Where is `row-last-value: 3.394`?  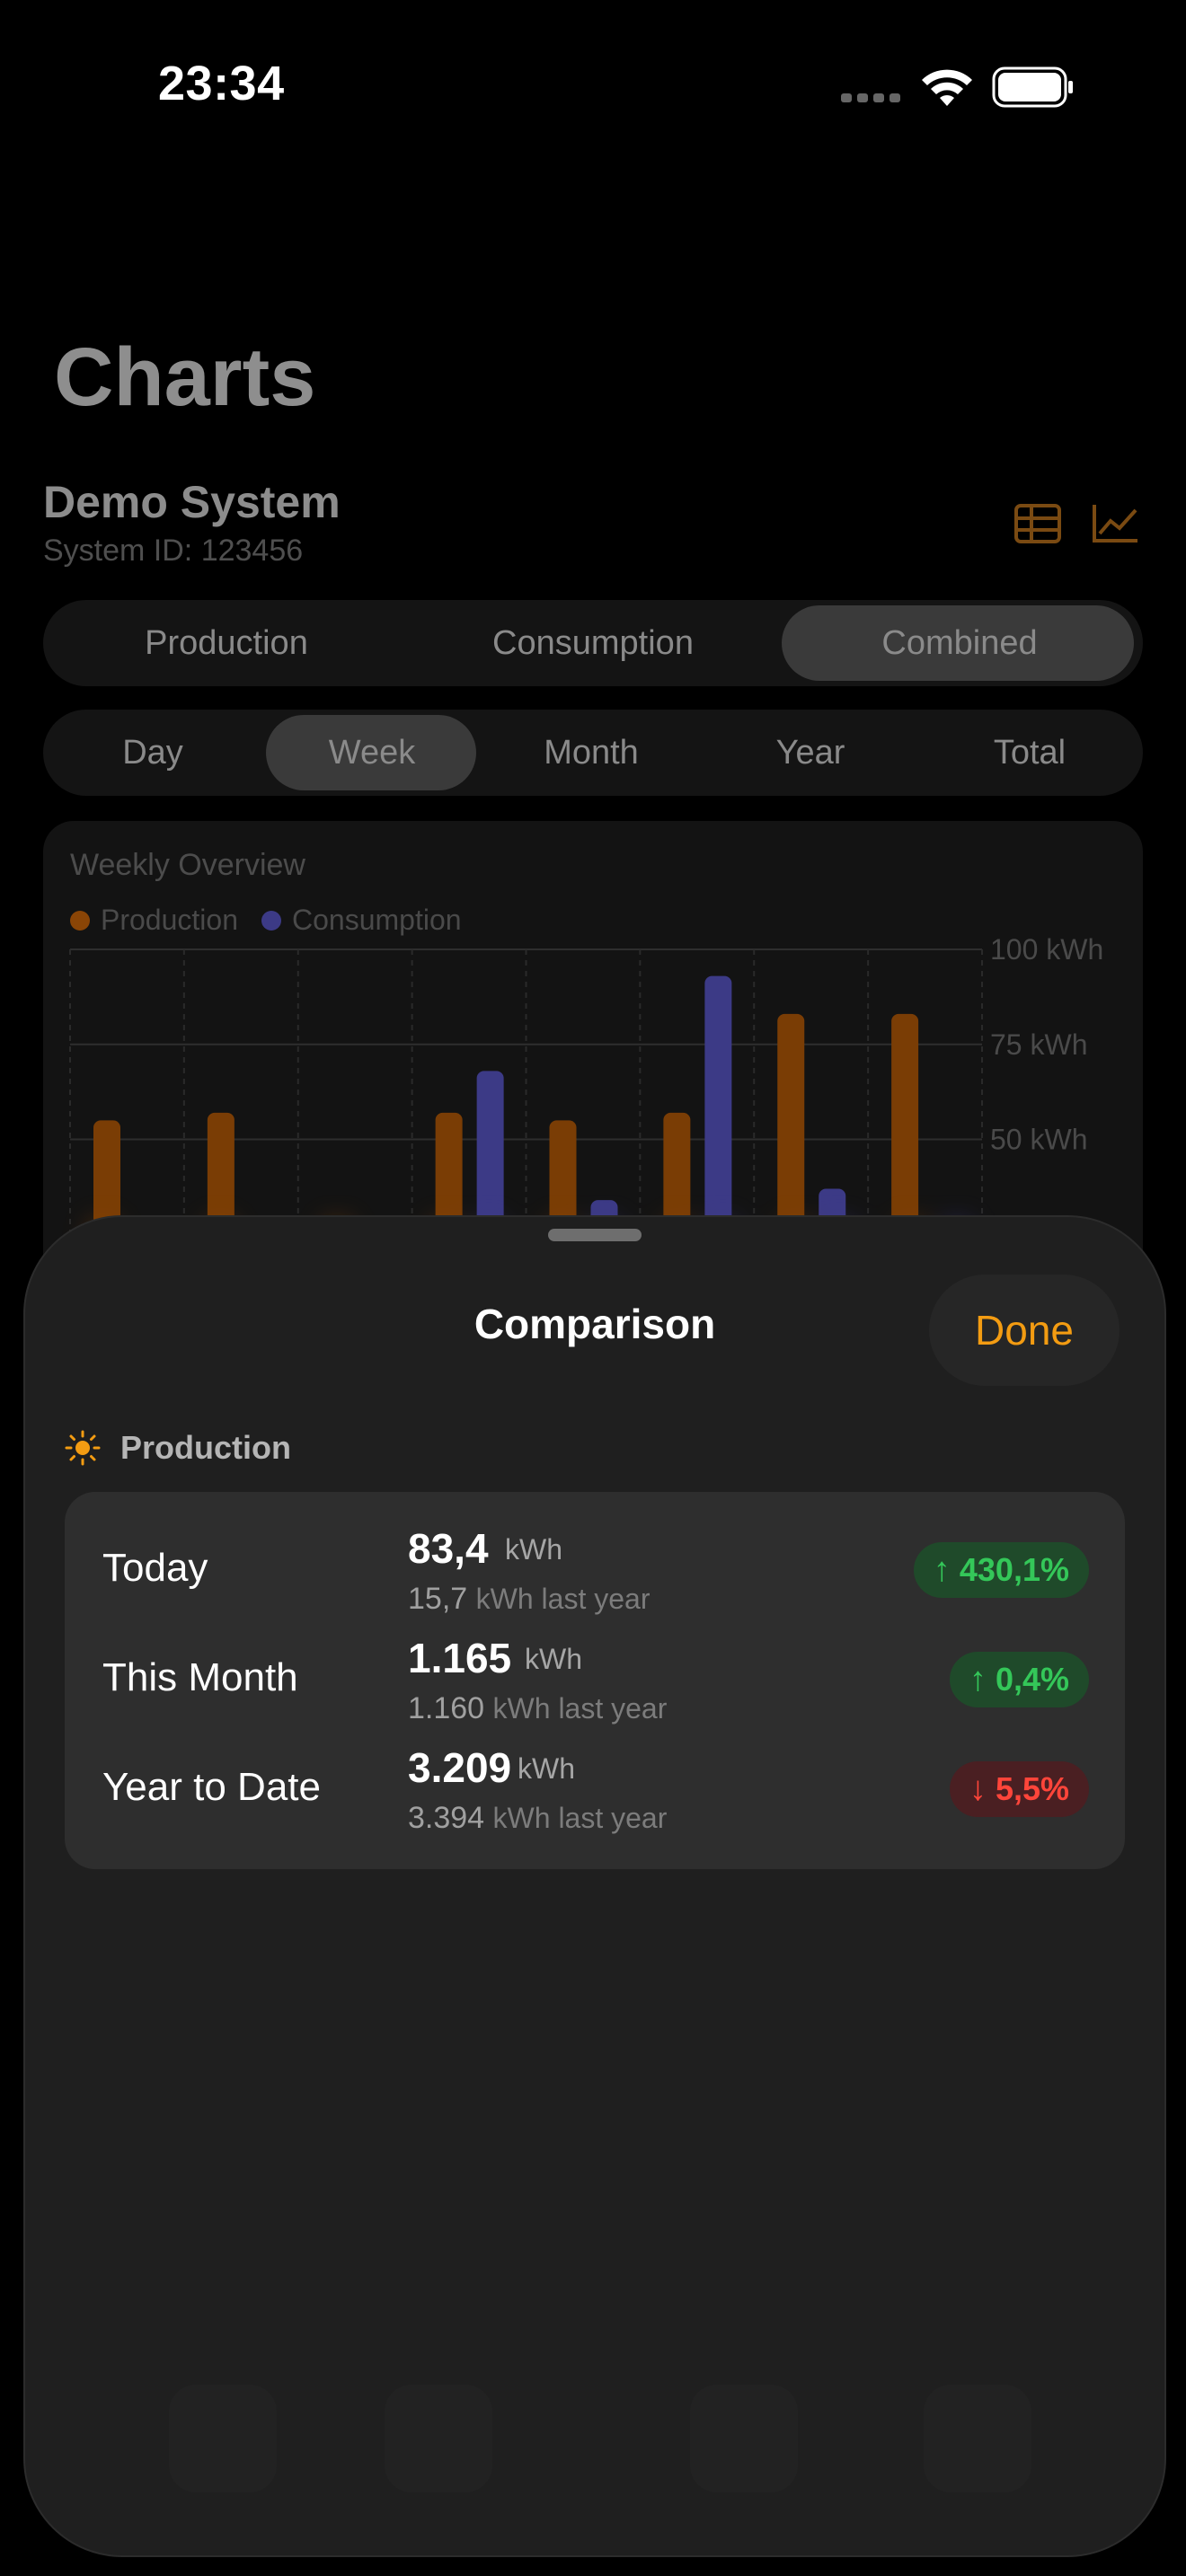 row-last-value: 3.394 is located at coordinates (446, 1818).